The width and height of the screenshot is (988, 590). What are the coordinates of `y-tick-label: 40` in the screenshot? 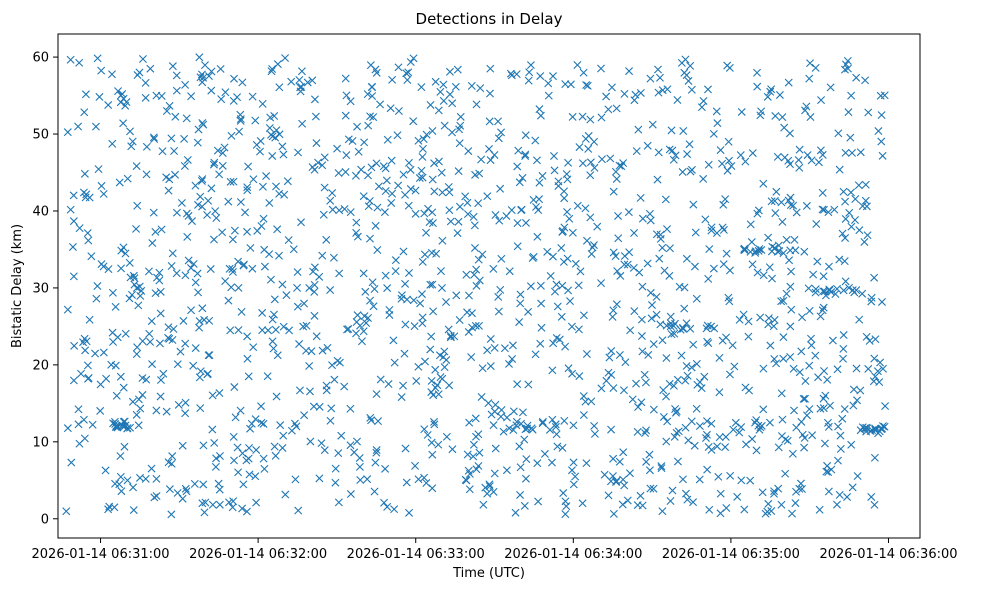 It's located at (40, 211).